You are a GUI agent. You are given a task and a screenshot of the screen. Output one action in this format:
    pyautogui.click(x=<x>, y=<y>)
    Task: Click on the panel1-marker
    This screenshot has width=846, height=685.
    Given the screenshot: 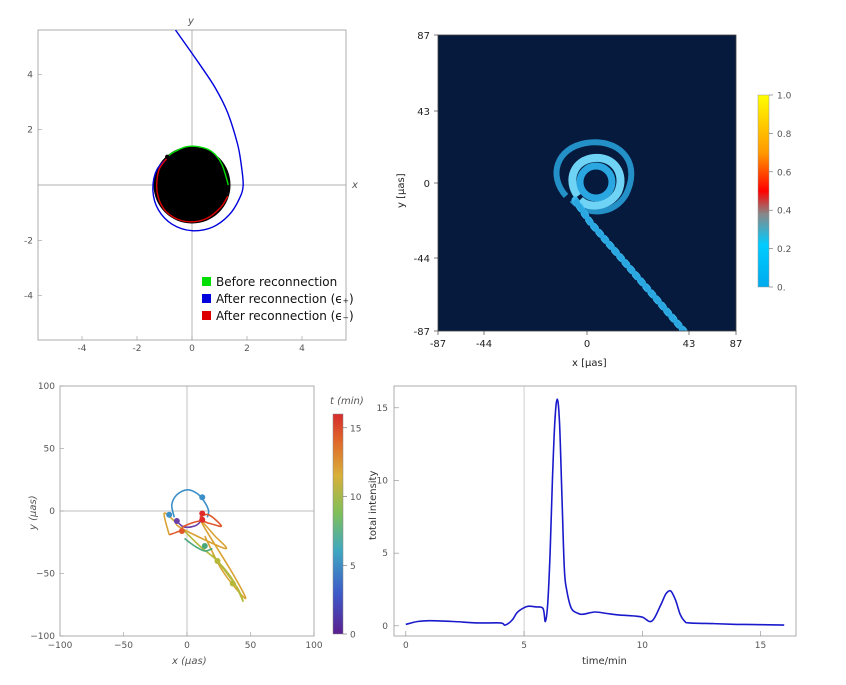 What is the action you would take?
    pyautogui.click(x=167, y=156)
    